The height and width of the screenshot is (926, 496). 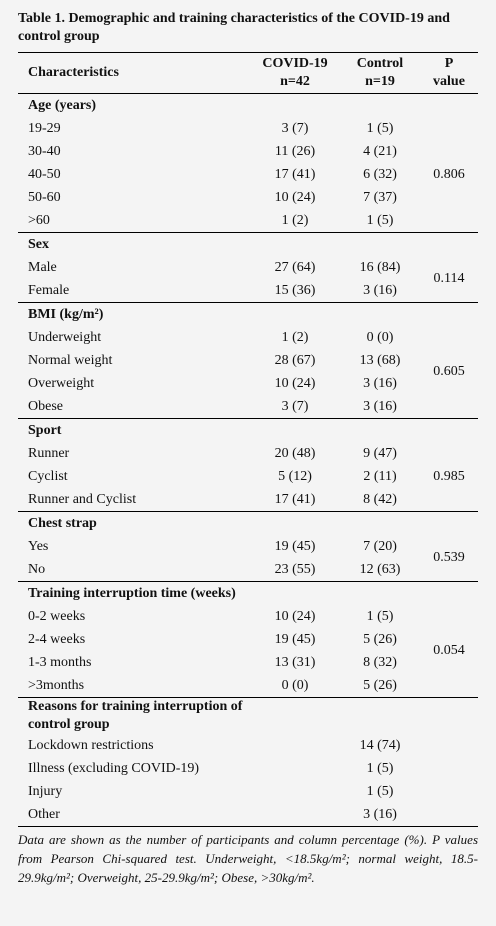 I want to click on row-label: 2-4 weeks, so click(x=57, y=639).